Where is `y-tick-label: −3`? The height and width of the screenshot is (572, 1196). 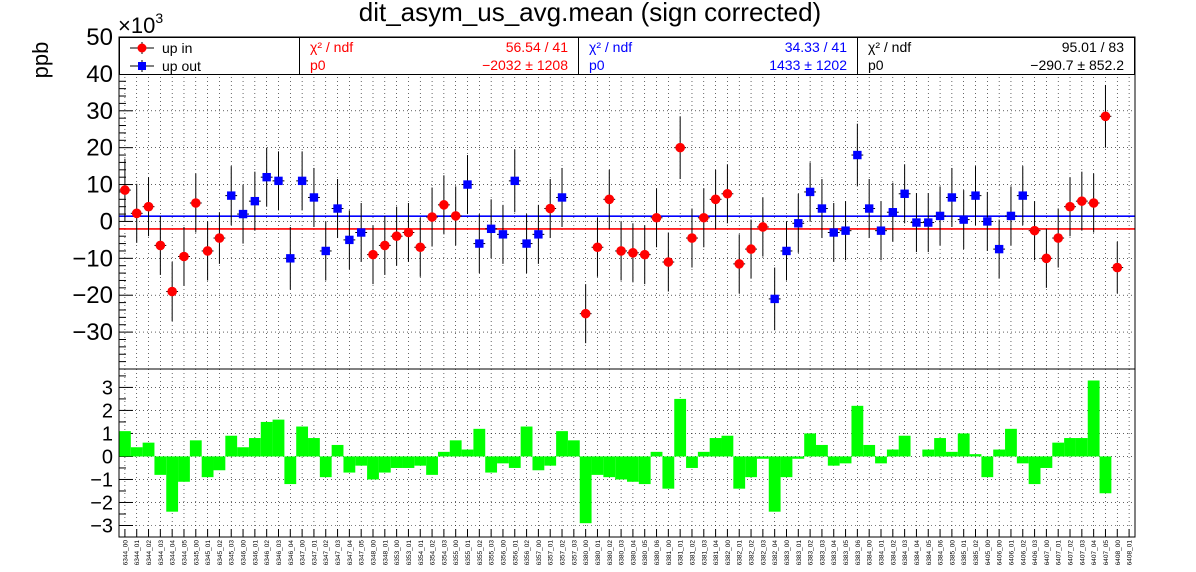 y-tick-label: −3 is located at coordinates (101, 526).